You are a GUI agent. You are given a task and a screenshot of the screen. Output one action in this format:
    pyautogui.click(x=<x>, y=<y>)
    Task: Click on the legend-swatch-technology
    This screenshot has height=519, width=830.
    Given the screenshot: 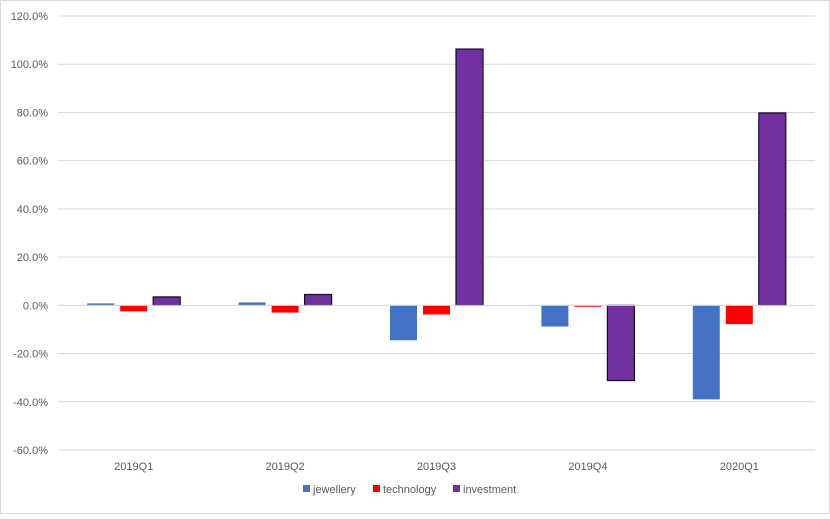 What is the action you would take?
    pyautogui.click(x=376, y=488)
    